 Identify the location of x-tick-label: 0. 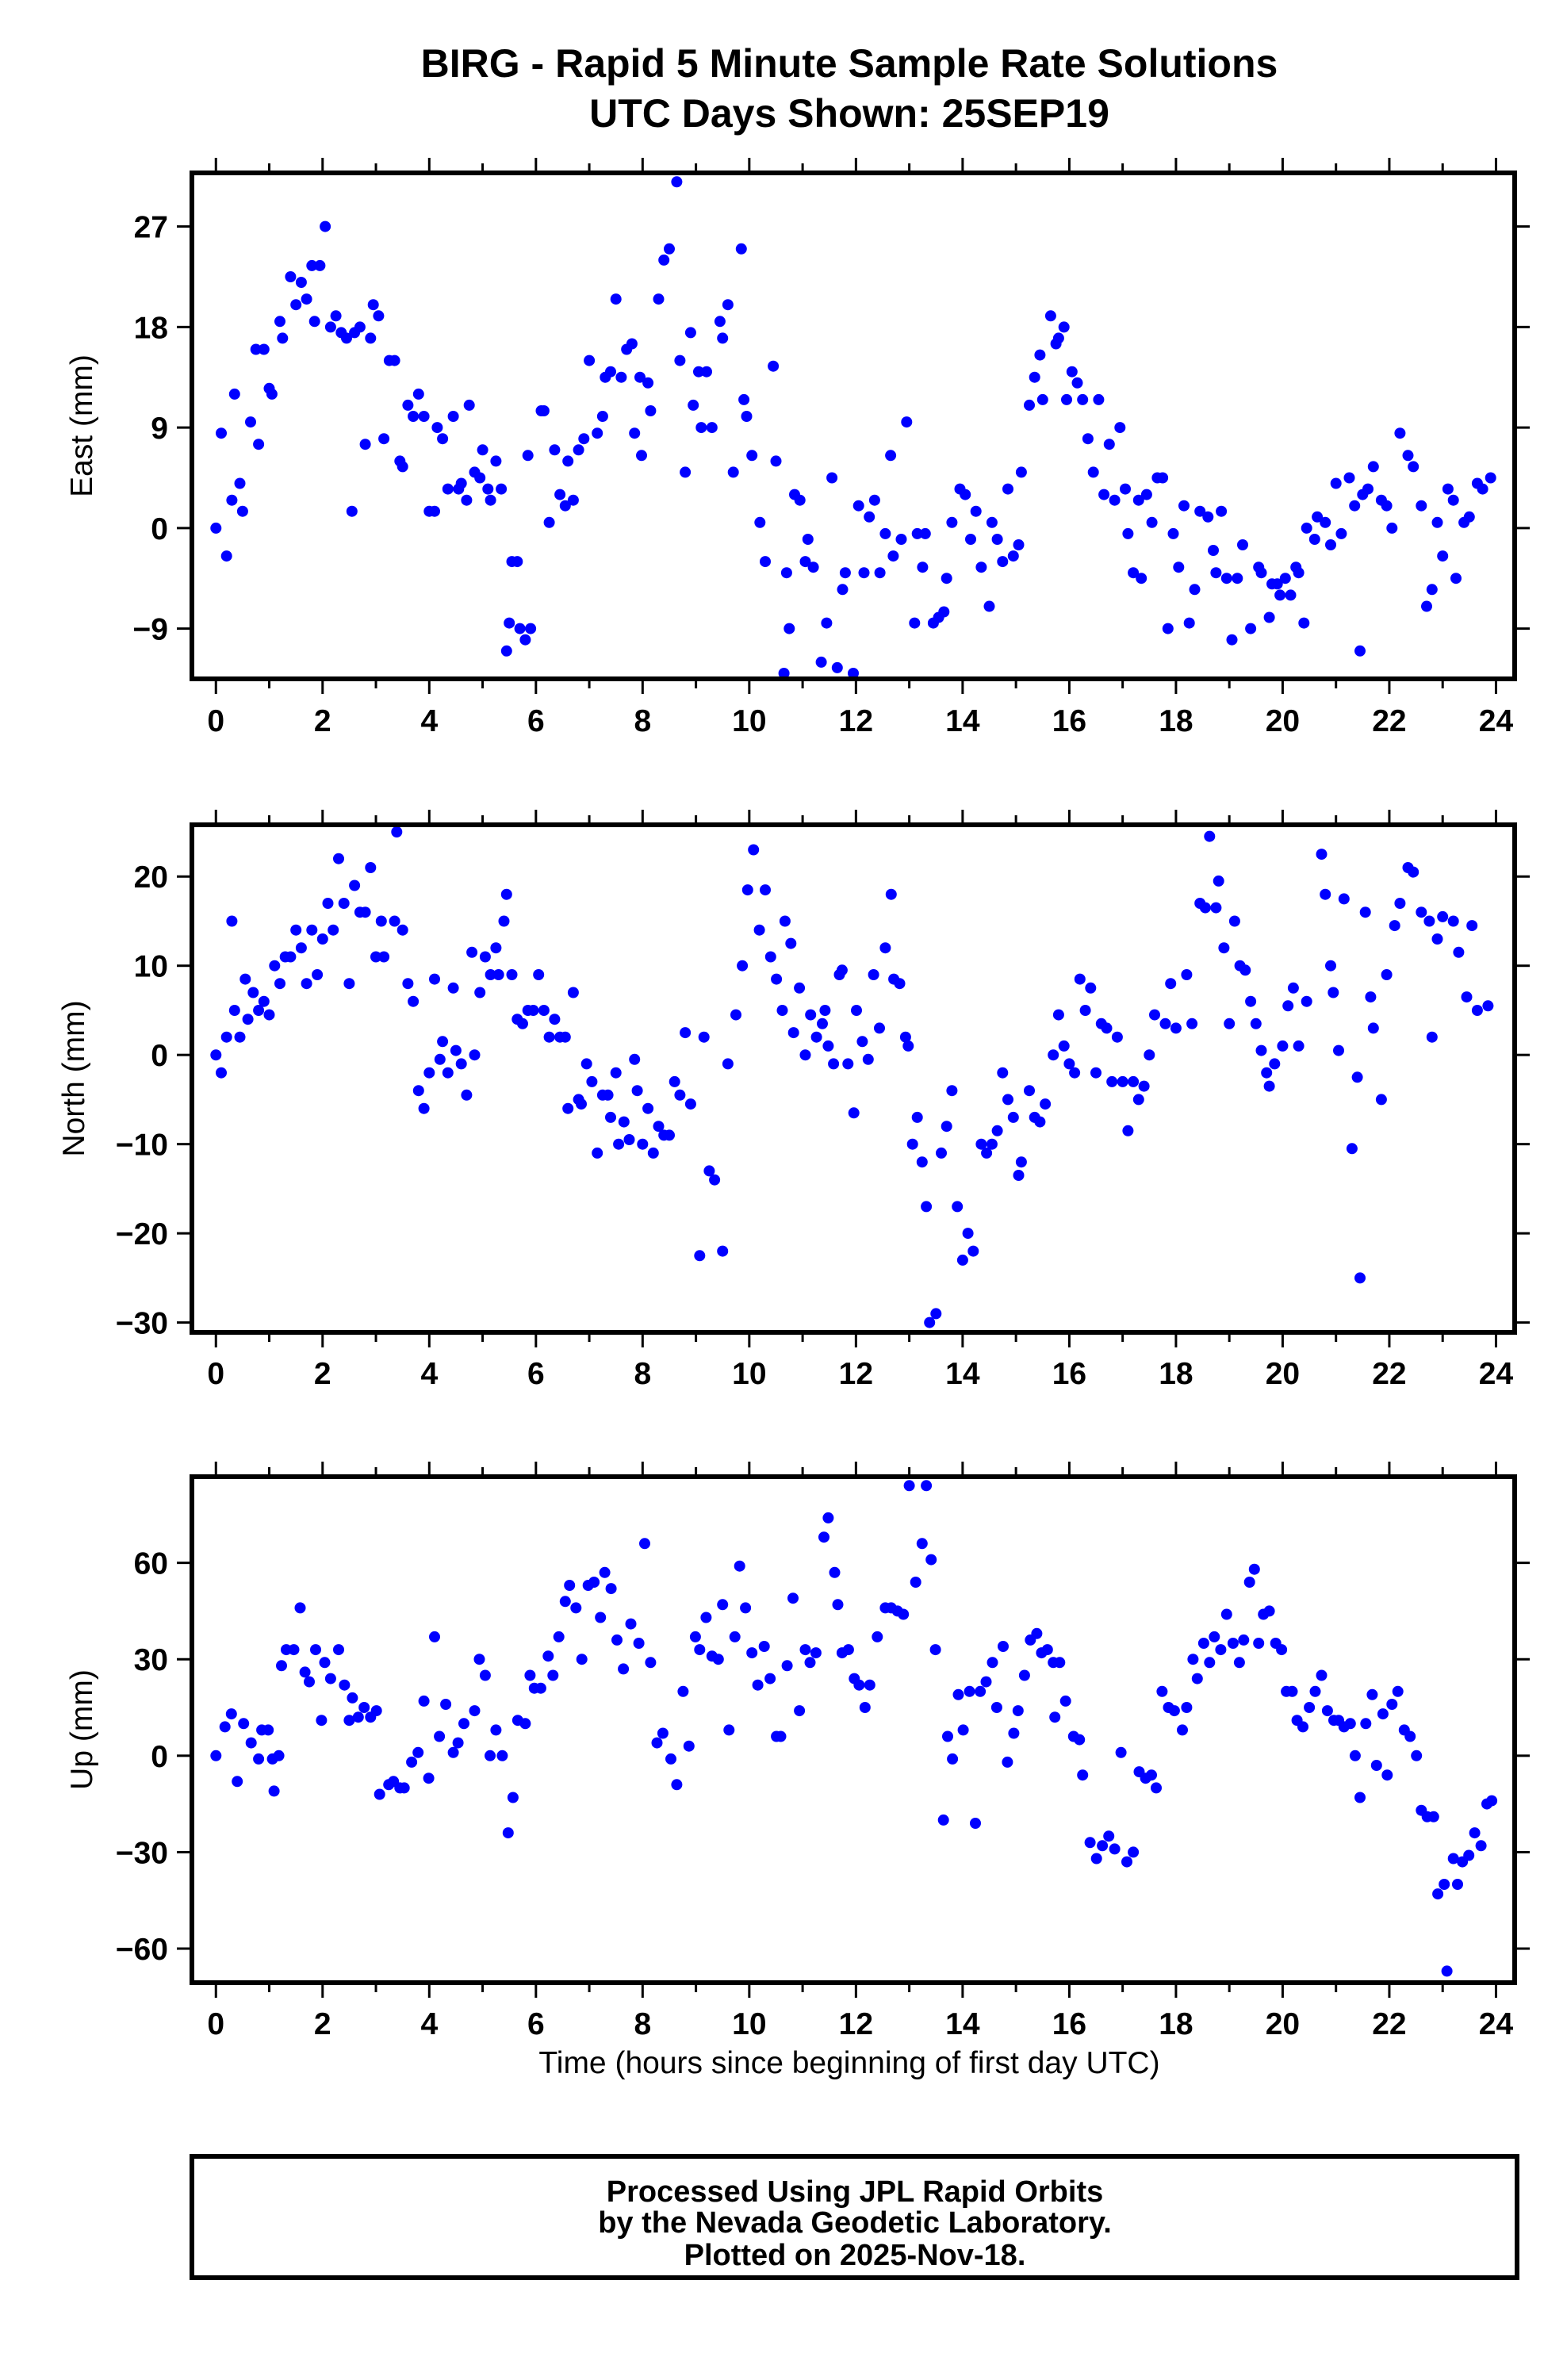
(216, 721).